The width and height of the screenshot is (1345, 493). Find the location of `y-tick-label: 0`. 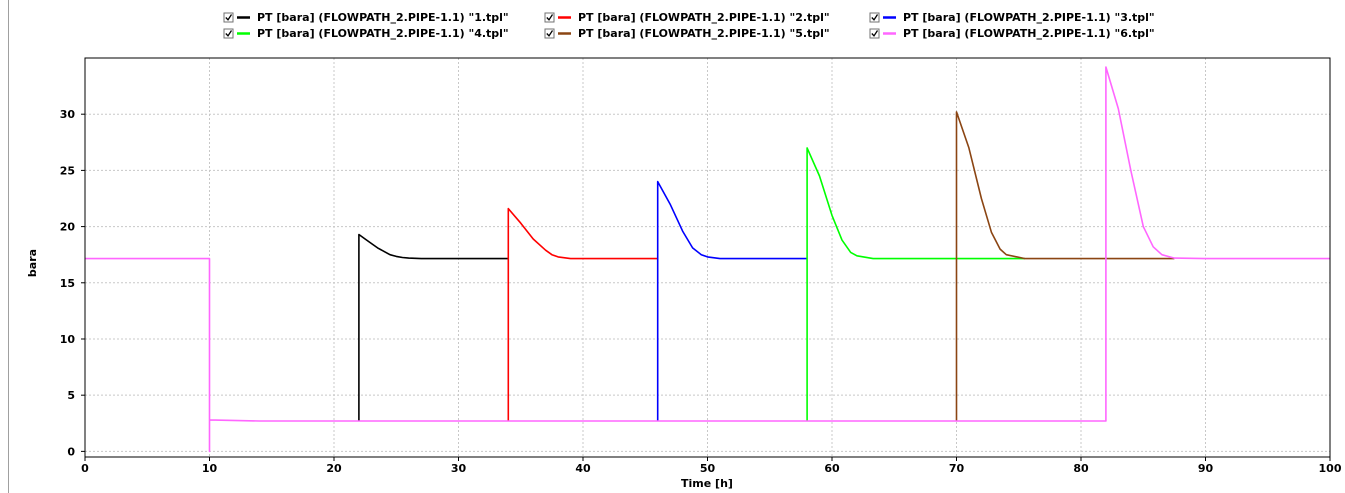

y-tick-label: 0 is located at coordinates (71, 451).